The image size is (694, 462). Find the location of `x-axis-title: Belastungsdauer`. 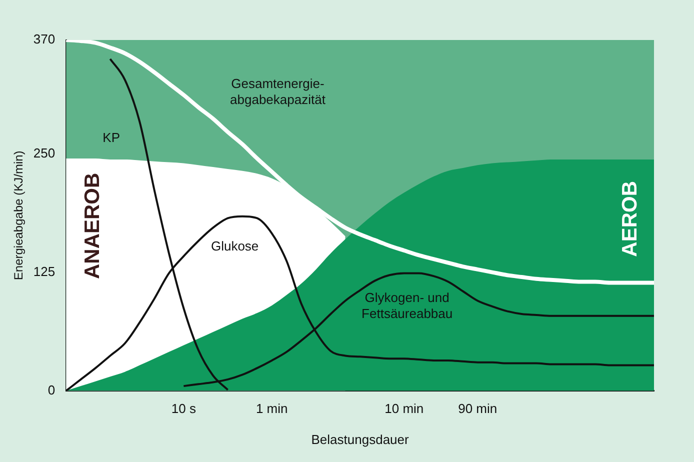

x-axis-title: Belastungsdauer is located at coordinates (360, 439).